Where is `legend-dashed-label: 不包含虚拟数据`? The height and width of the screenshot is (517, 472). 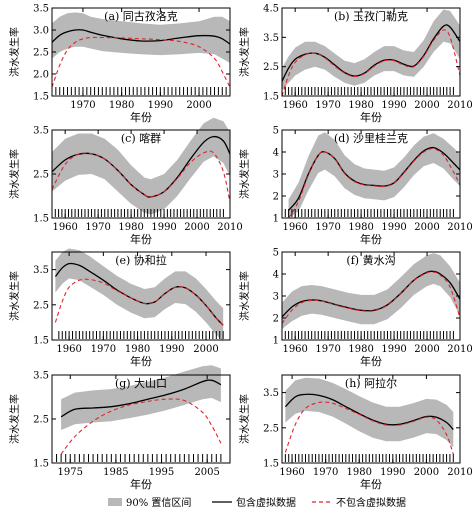 legend-dashed-label: 不包含虚拟数据 is located at coordinates (371, 502).